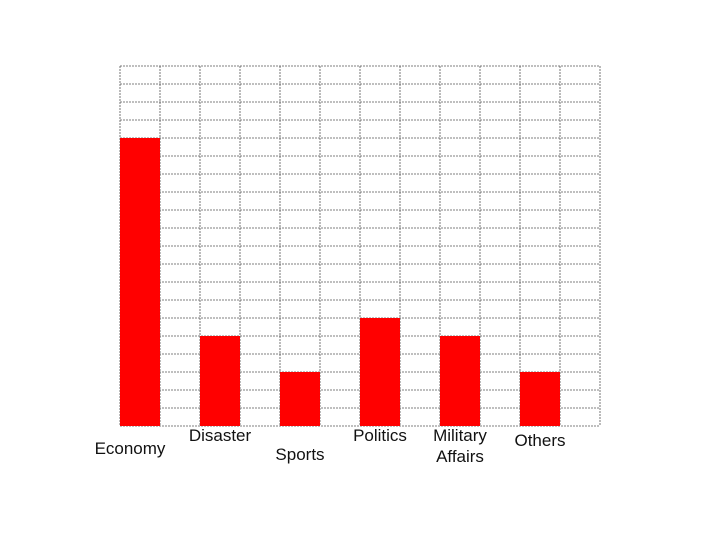 This screenshot has height=540, width=720. What do you see at coordinates (140, 282) in the screenshot?
I see `bar-economy` at bounding box center [140, 282].